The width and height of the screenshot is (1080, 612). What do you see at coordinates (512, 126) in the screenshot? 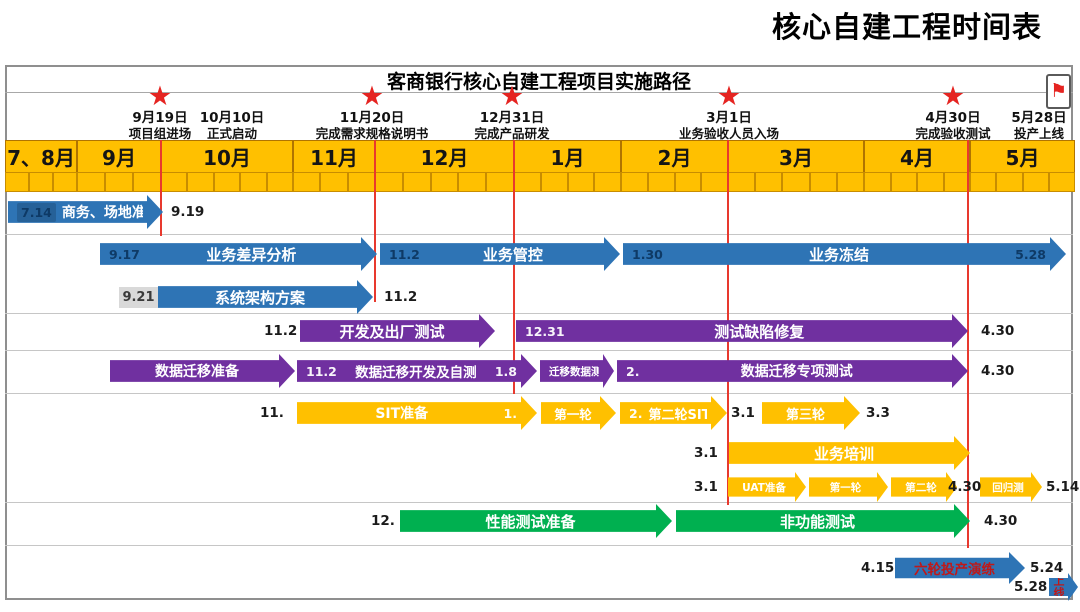
I see `milestone-label: 12月31日 完成产品研发` at bounding box center [512, 126].